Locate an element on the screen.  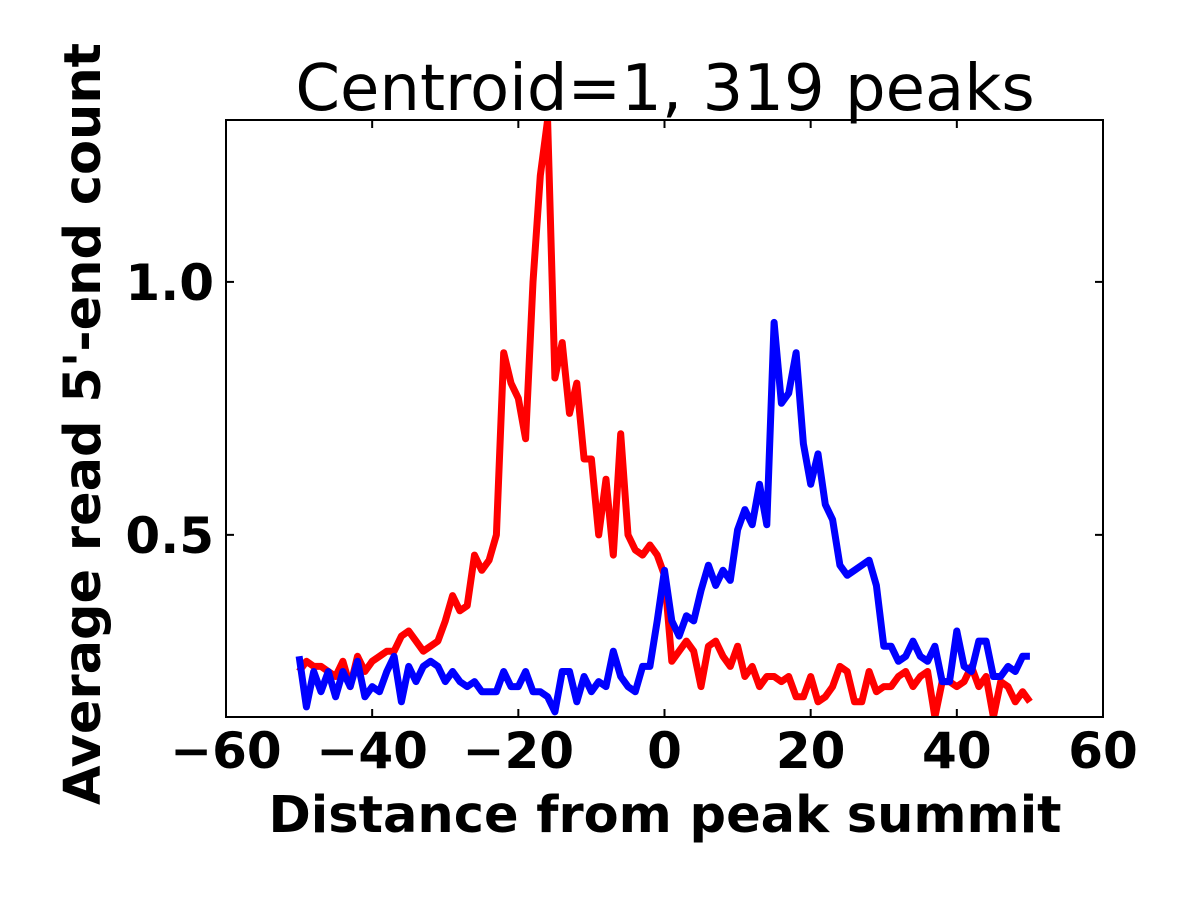
x-tick-label: −20 is located at coordinates (518, 751).